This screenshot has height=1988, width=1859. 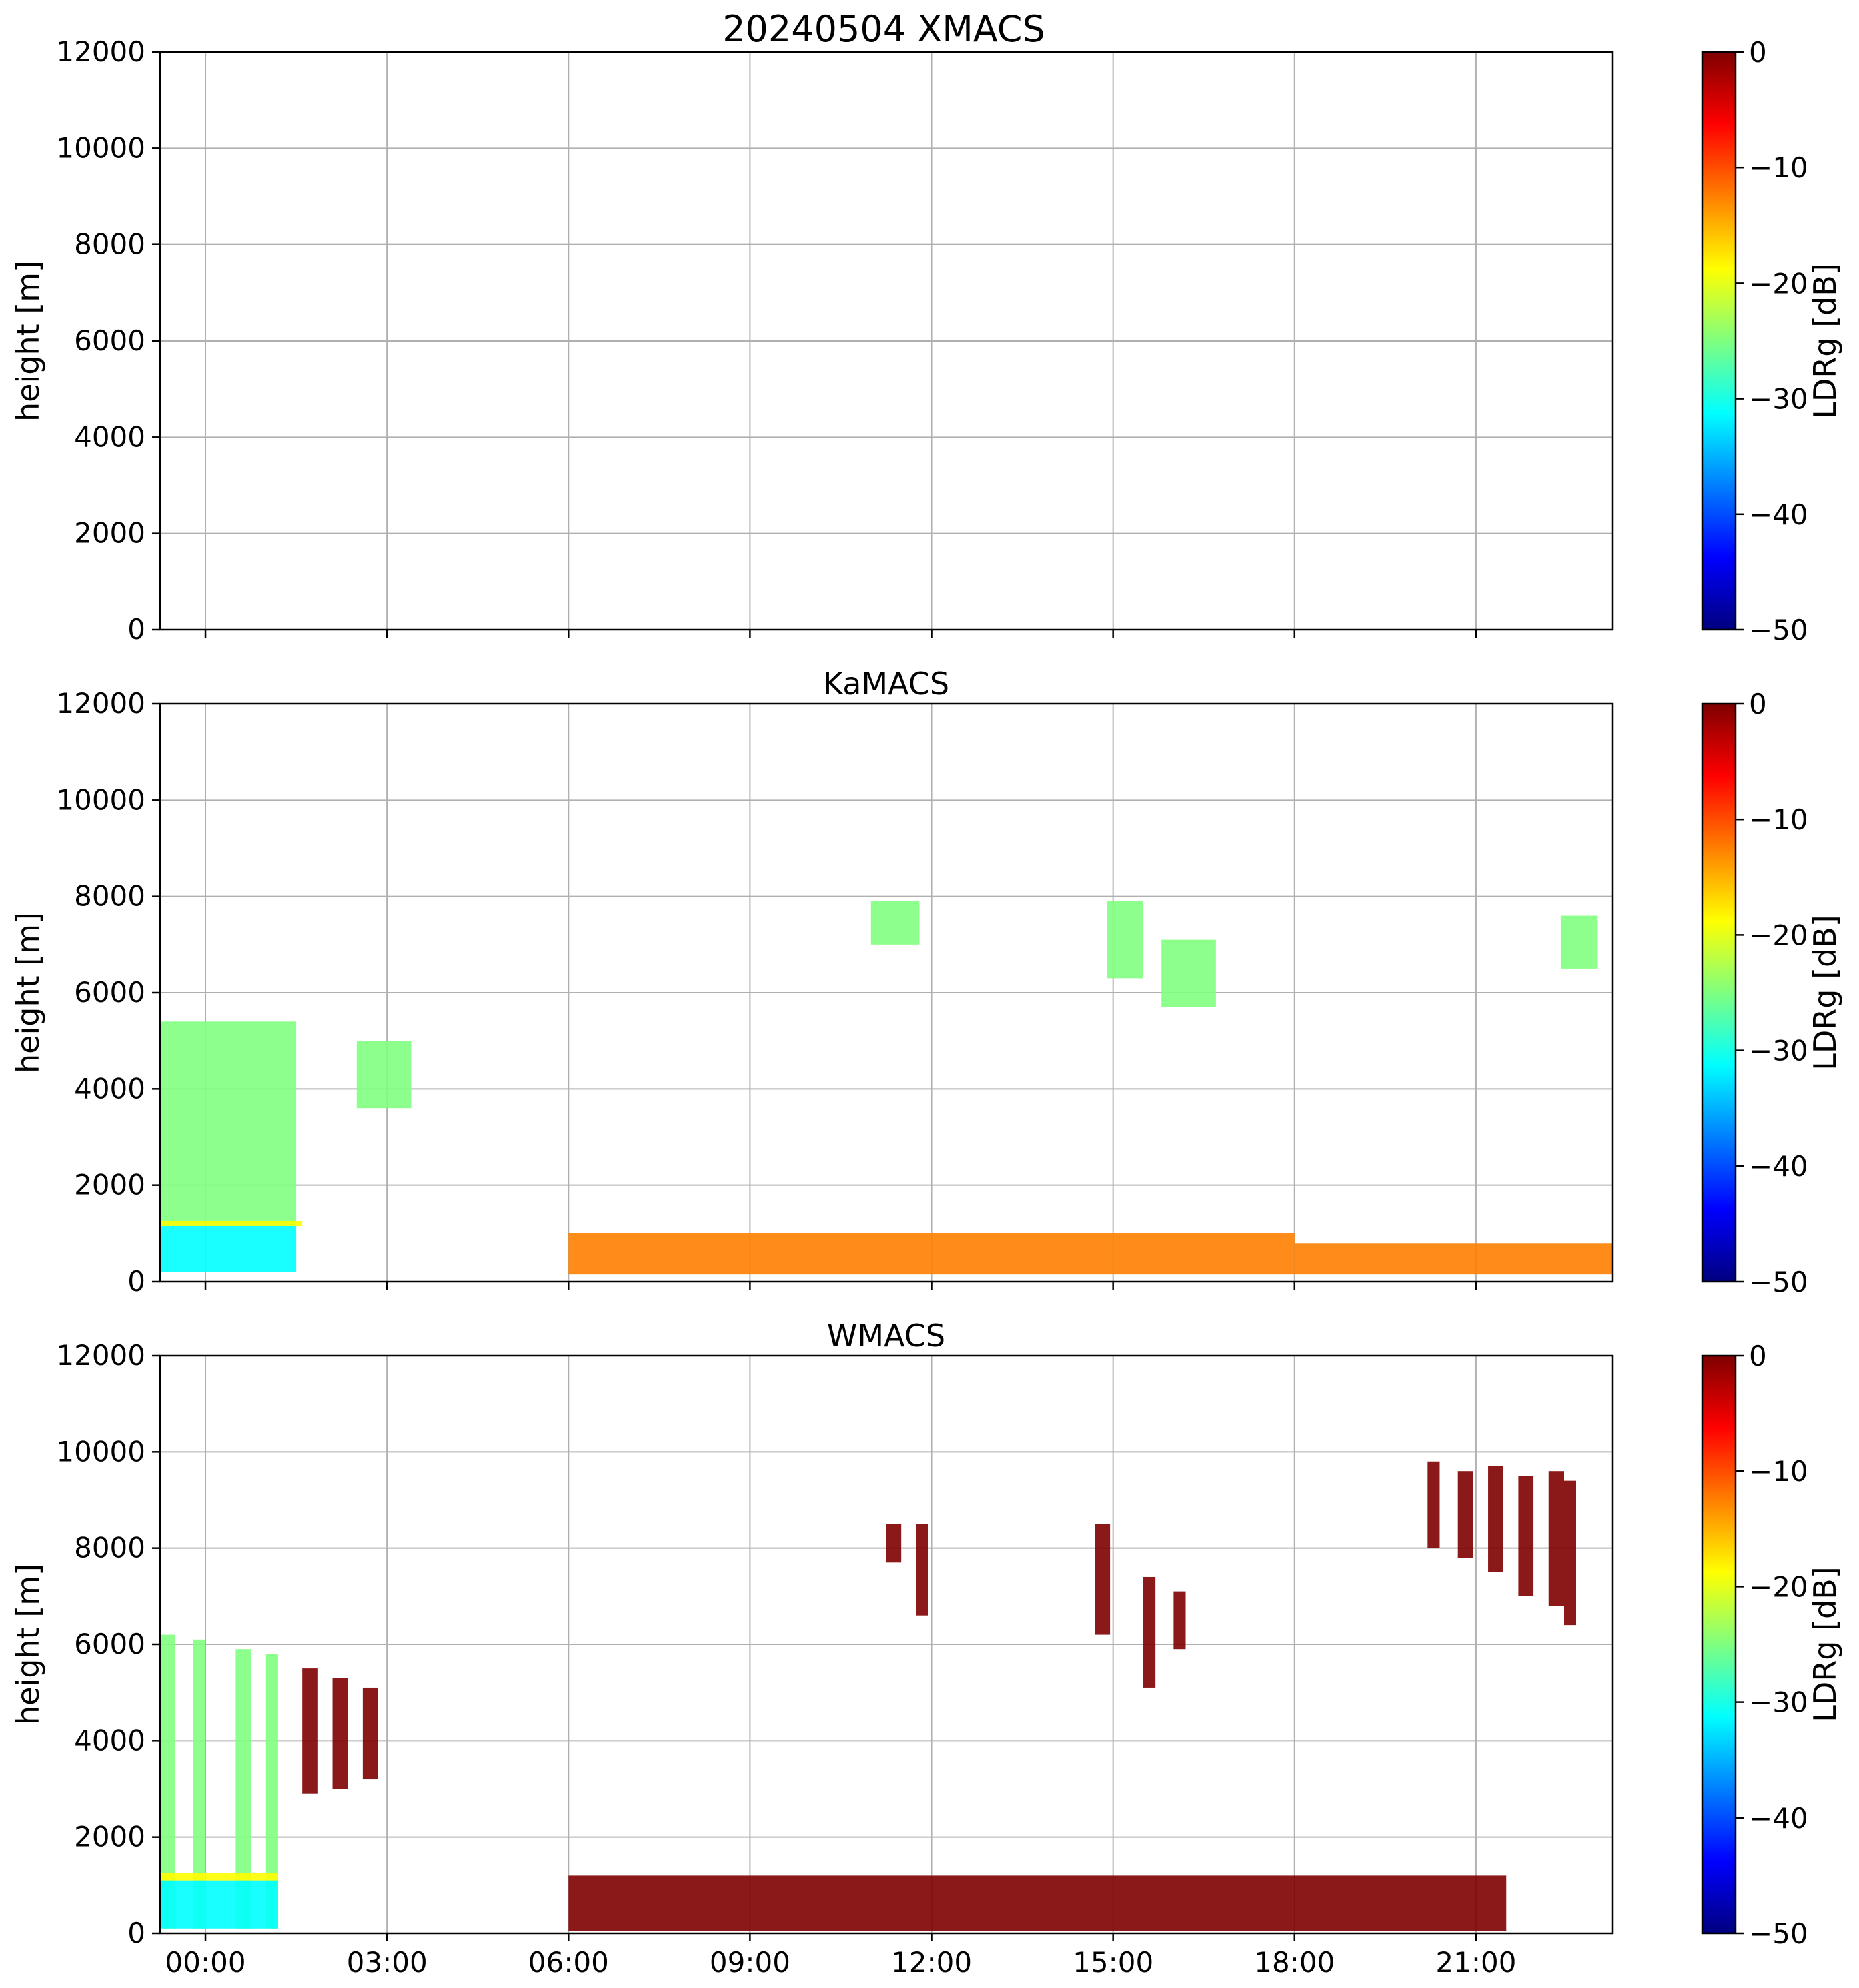 I want to click on x-tick-label: 15:00, so click(x=1113, y=1962).